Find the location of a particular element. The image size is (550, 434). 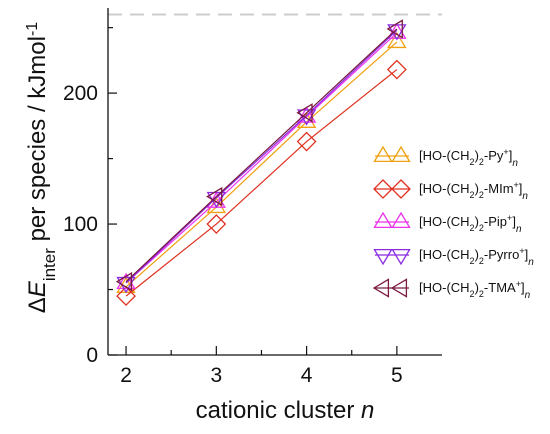

legend-text: -TMA is located at coordinates (500, 287).